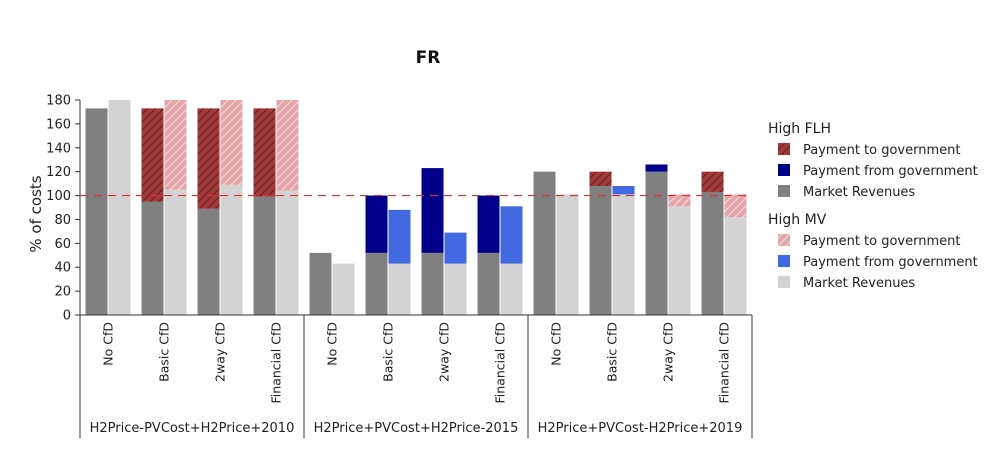 Image resolution: width=996 pixels, height=449 pixels. What do you see at coordinates (640, 428) in the screenshot?
I see `group-label: H2Price+PVCost-H2Price+2019` at bounding box center [640, 428].